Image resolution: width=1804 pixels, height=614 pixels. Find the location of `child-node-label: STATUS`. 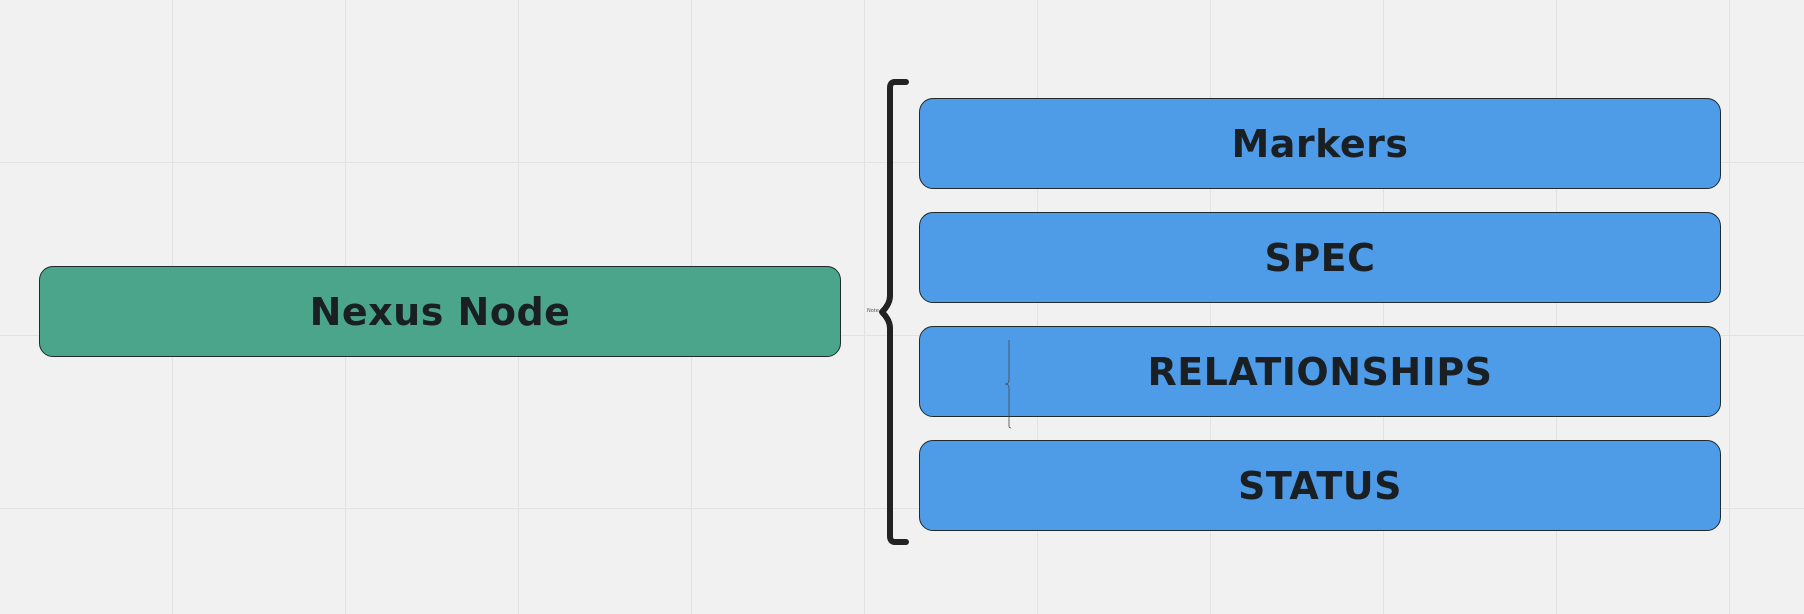

child-node-label: STATUS is located at coordinates (1320, 485).